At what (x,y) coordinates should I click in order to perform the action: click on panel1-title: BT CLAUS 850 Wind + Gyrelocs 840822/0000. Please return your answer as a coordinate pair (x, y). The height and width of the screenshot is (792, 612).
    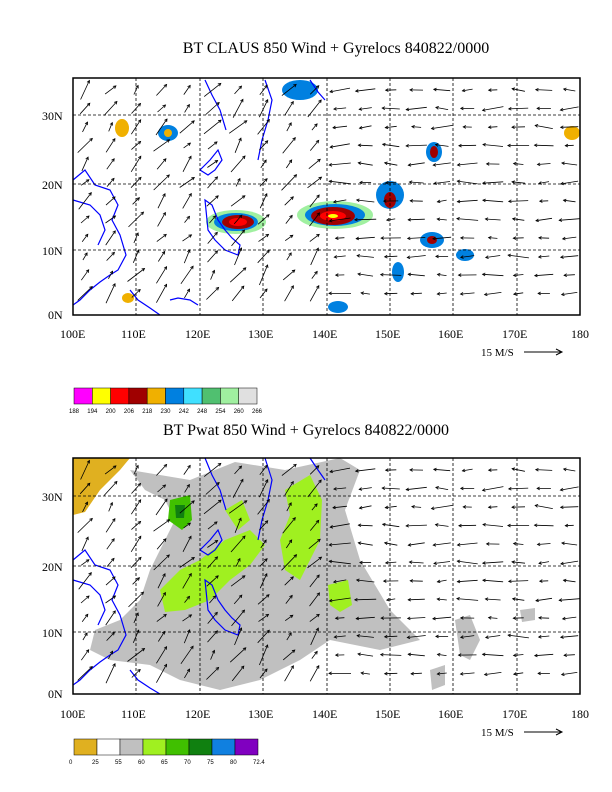
    Looking at the image, I should click on (336, 48).